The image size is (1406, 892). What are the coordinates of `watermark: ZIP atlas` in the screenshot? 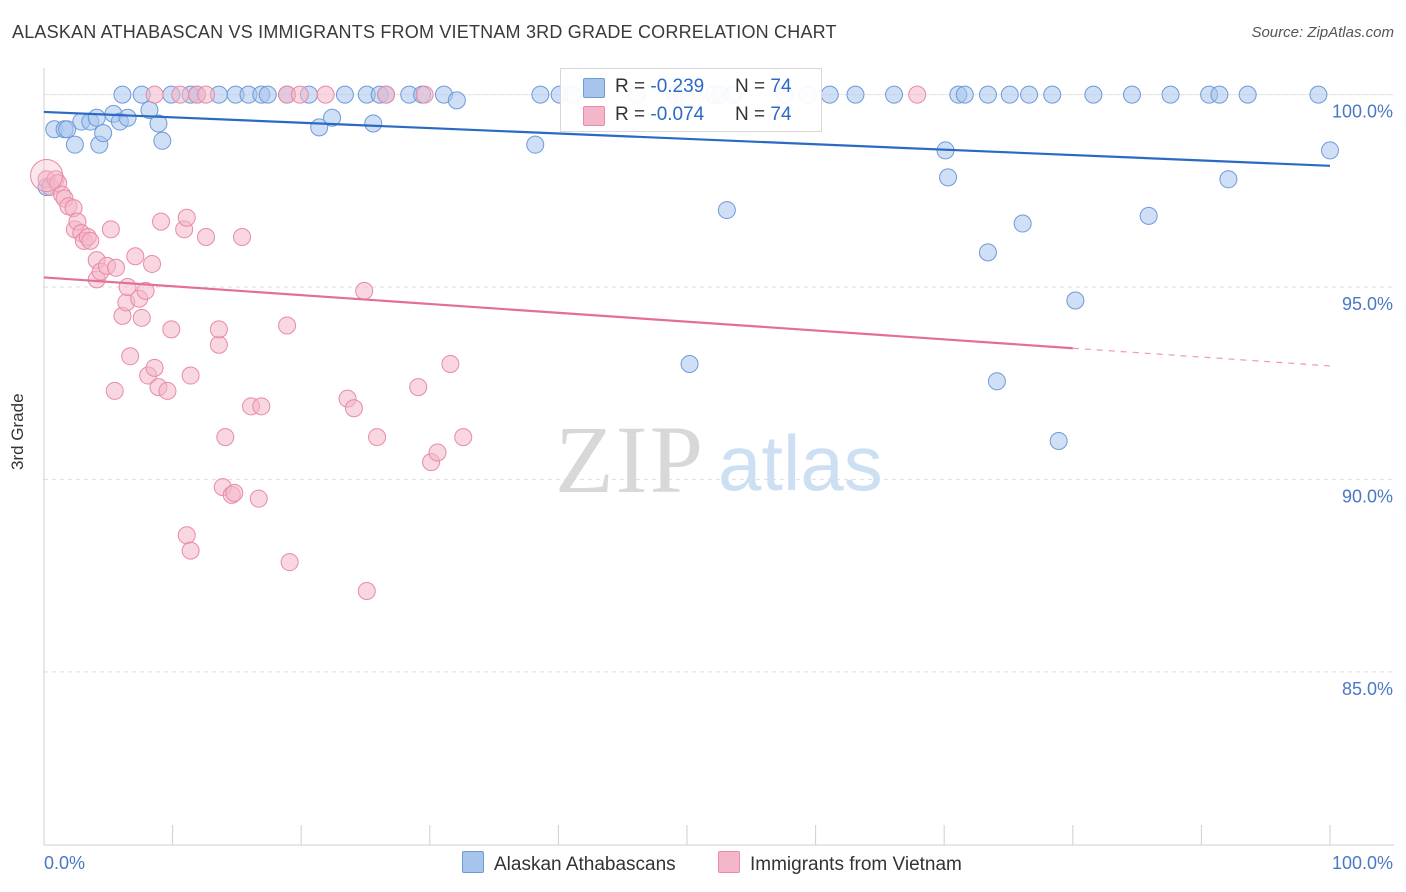 It's located at (719, 459).